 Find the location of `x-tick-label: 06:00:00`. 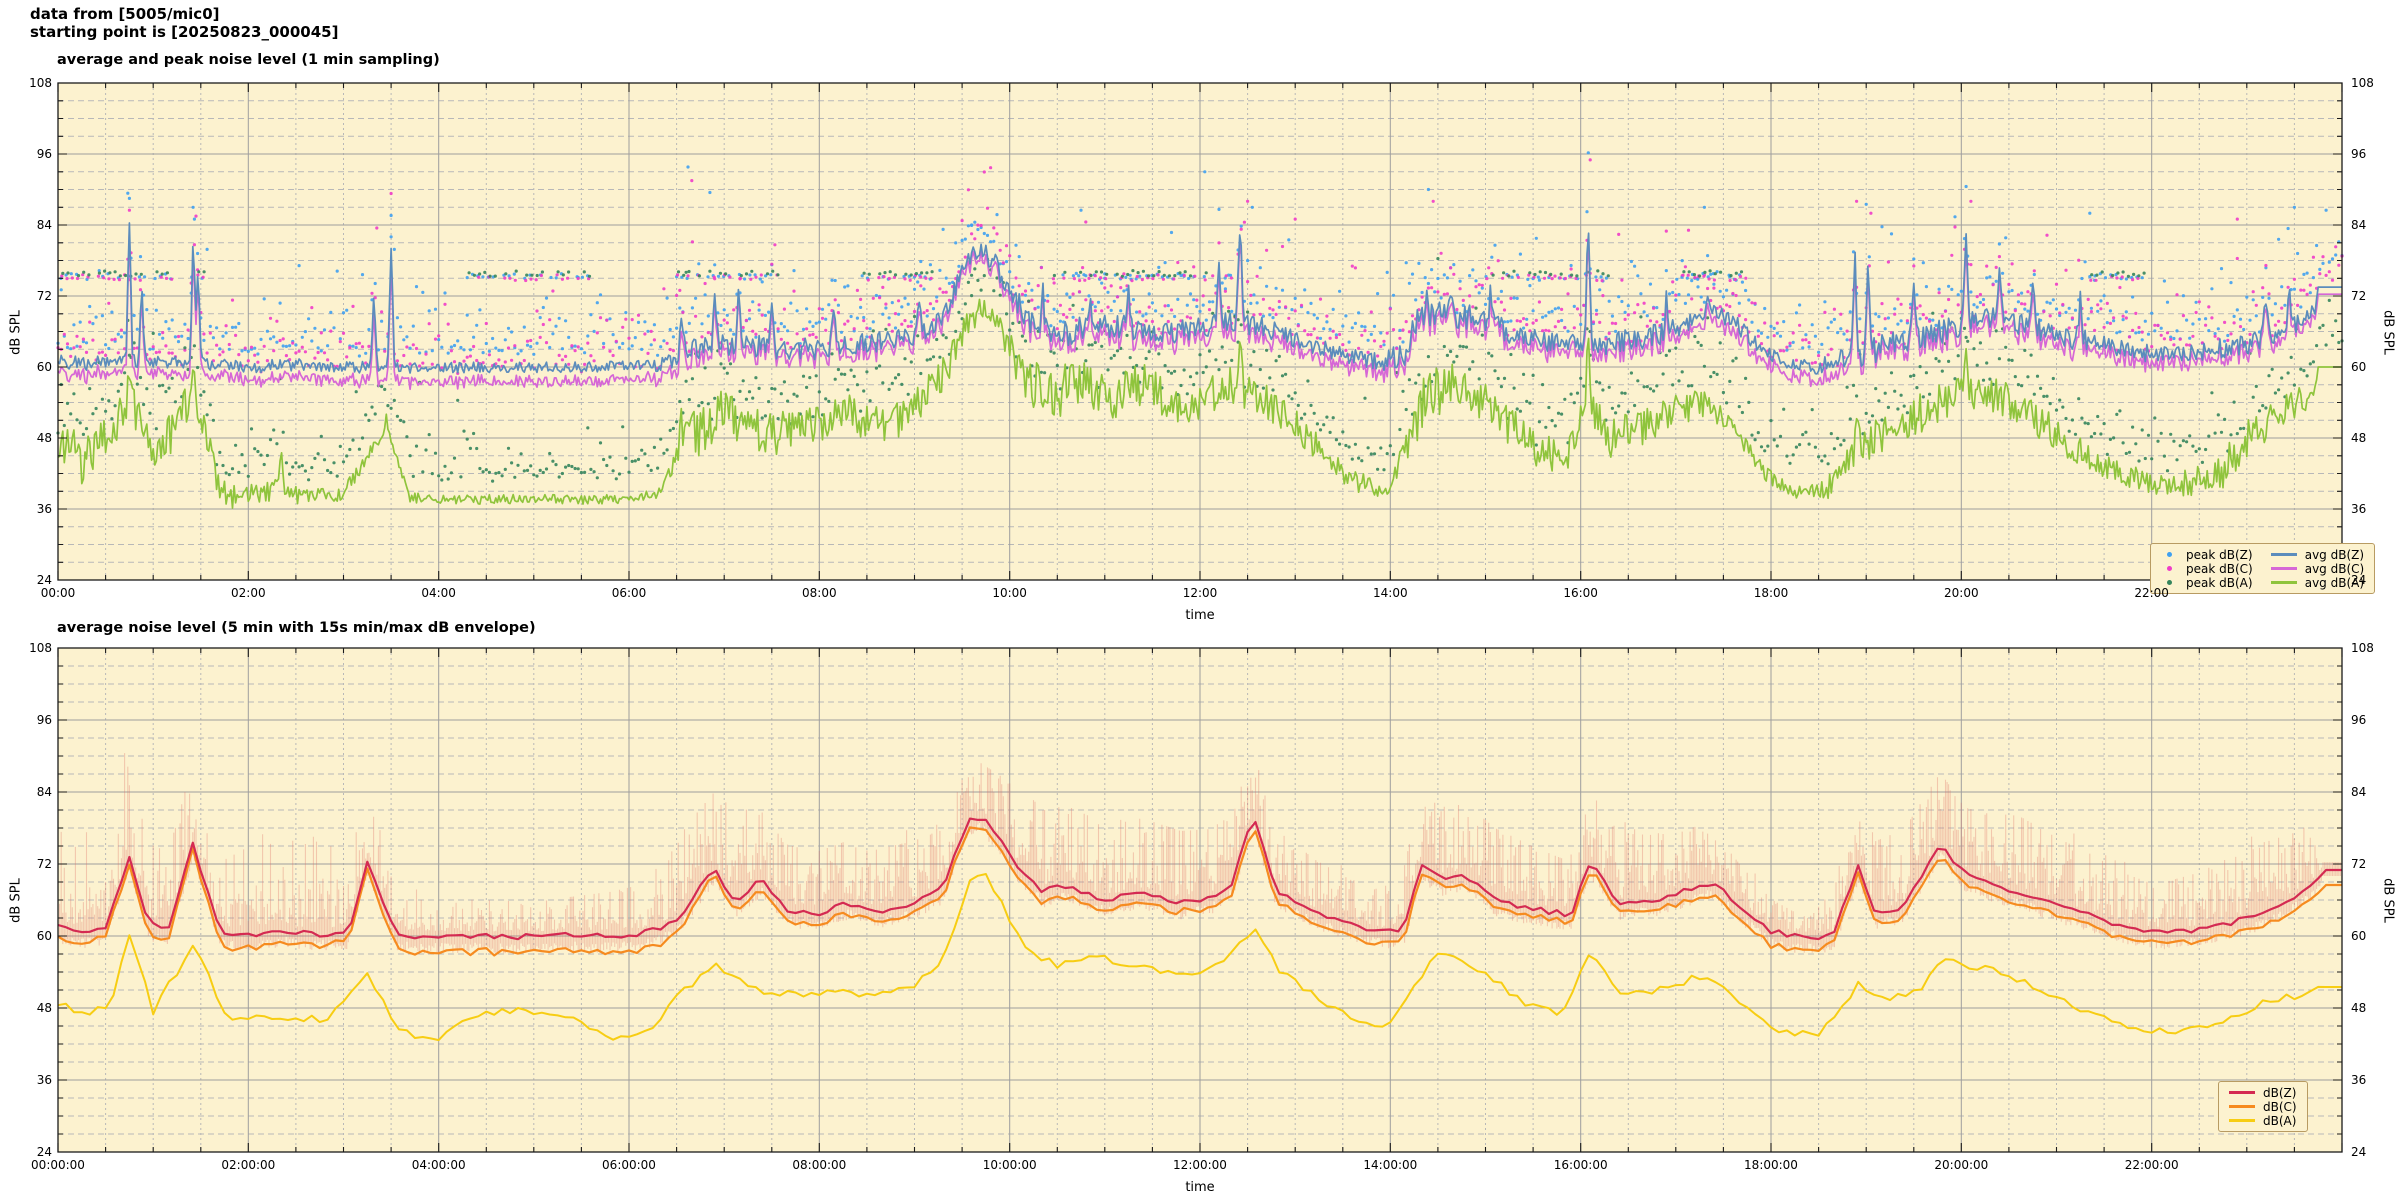

x-tick-label: 06:00:00 is located at coordinates (629, 1165).